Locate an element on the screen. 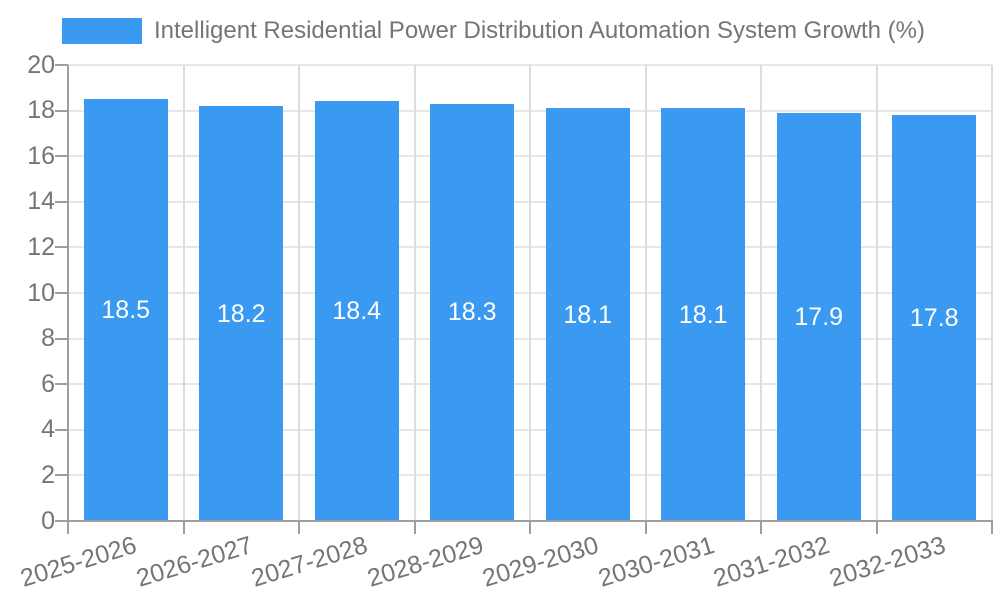 Image resolution: width=1000 pixels, height=600 pixels. x-tick-label: 2030-2031 is located at coordinates (656, 562).